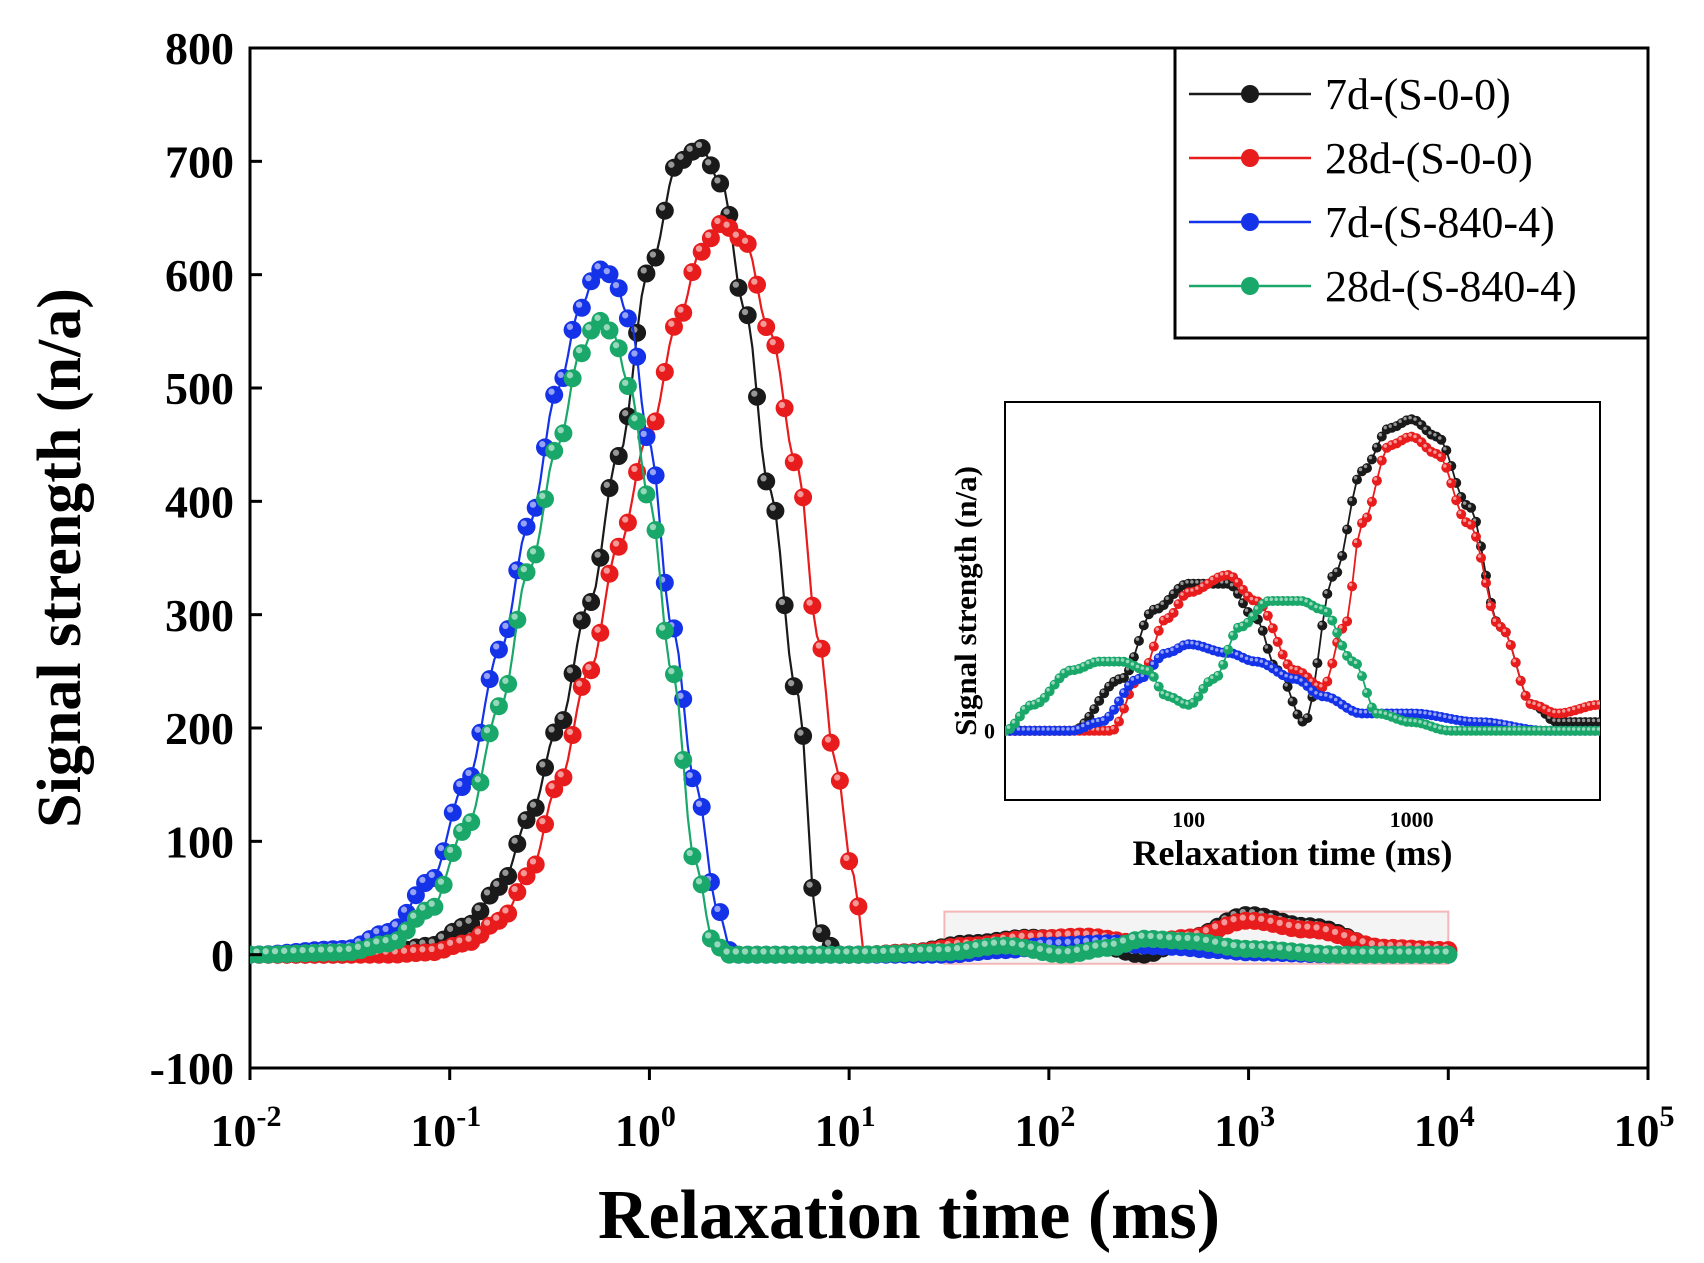 This screenshot has height=1263, width=1704. What do you see at coordinates (199, 615) in the screenshot?
I see `main-plot-ytick-label: 300` at bounding box center [199, 615].